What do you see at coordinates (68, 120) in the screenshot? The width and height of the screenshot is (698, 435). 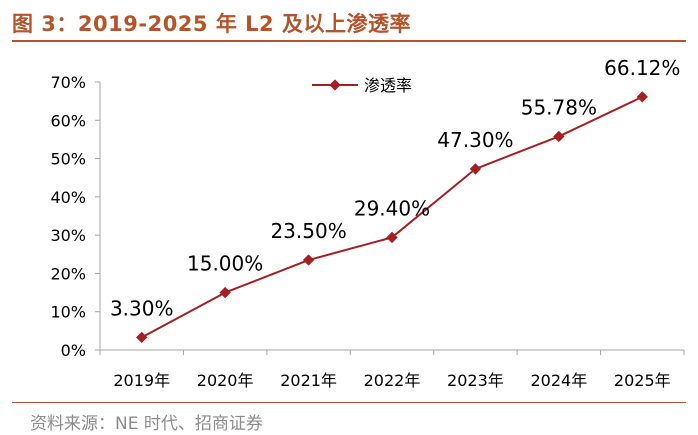 I see `y-tick-label: 60%` at bounding box center [68, 120].